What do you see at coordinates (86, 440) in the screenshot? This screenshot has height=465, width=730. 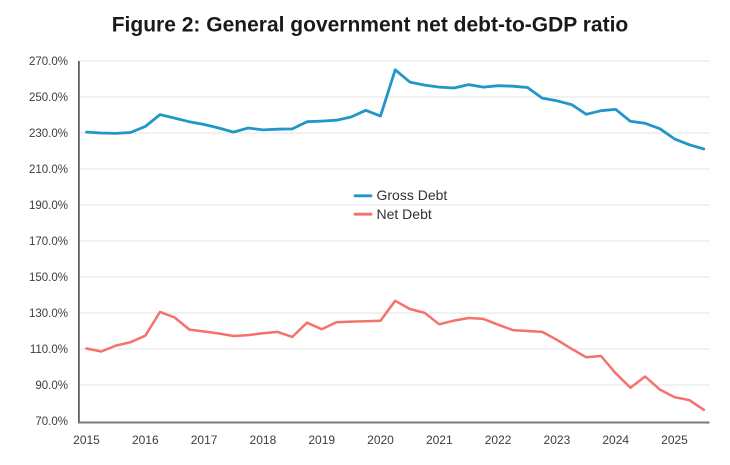 I see `svg-text: 2015` at bounding box center [86, 440].